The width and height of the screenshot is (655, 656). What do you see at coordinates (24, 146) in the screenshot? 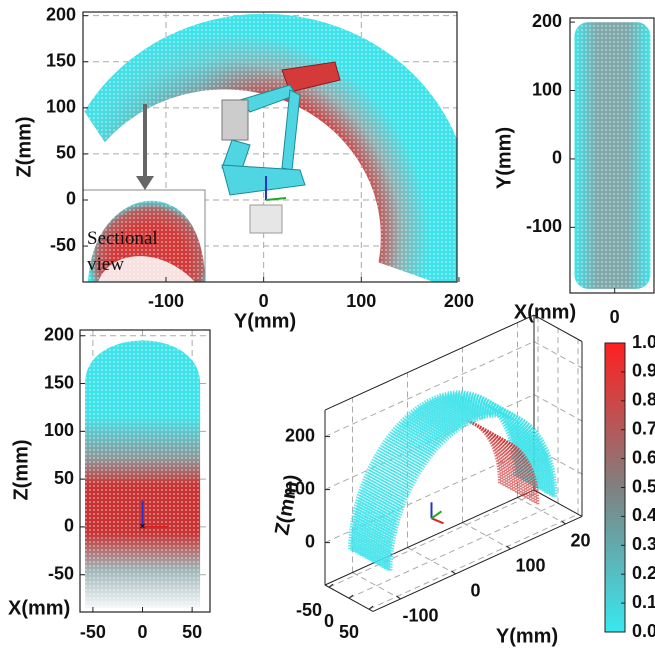
I see `y-axis-label: Z(mm)` at bounding box center [24, 146].